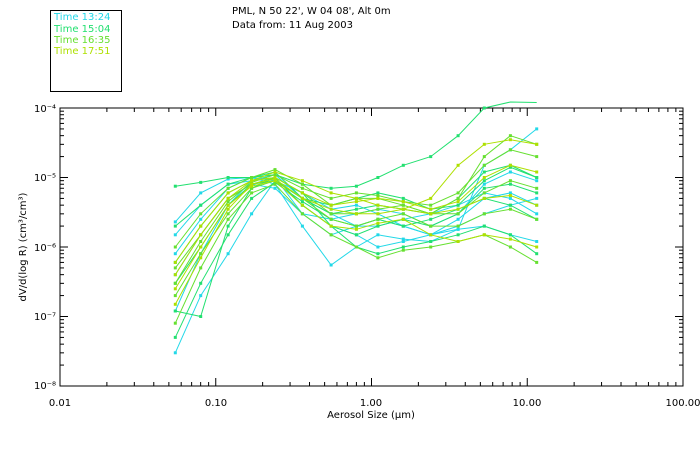 The width and height of the screenshot is (700, 450). Describe the element at coordinates (45, 386) in the screenshot. I see `y-tick-label: 10⁻⁸` at that location.